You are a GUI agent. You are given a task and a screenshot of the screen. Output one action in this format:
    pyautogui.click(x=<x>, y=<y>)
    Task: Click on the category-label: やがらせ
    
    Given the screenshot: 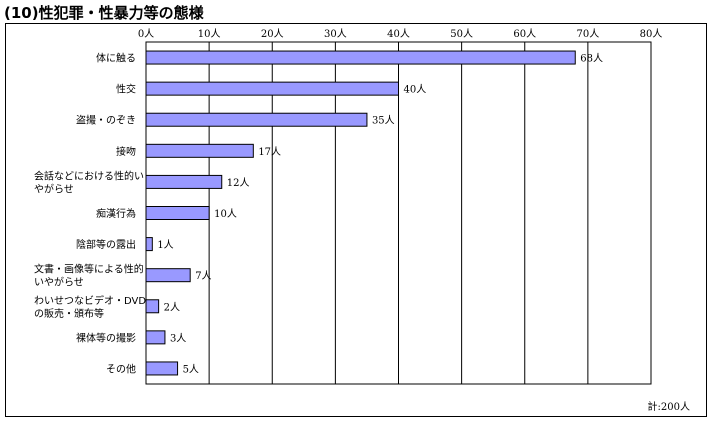 What is the action you would take?
    pyautogui.click(x=54, y=188)
    